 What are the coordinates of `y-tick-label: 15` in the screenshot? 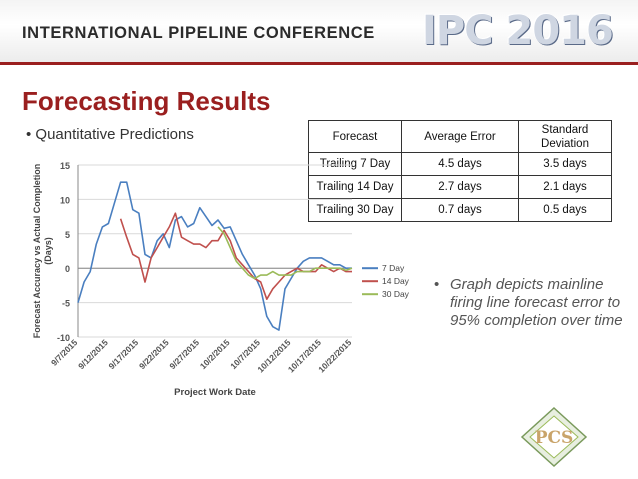 It's located at (65, 166).